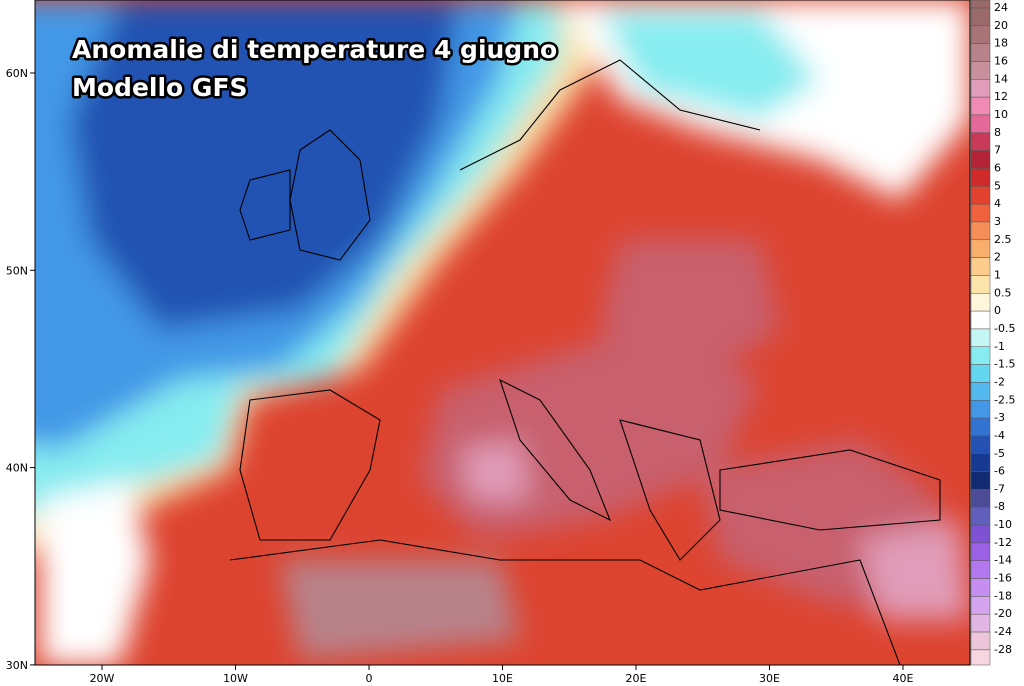  I want to click on colorbar-label: 2.5, so click(1003, 239).